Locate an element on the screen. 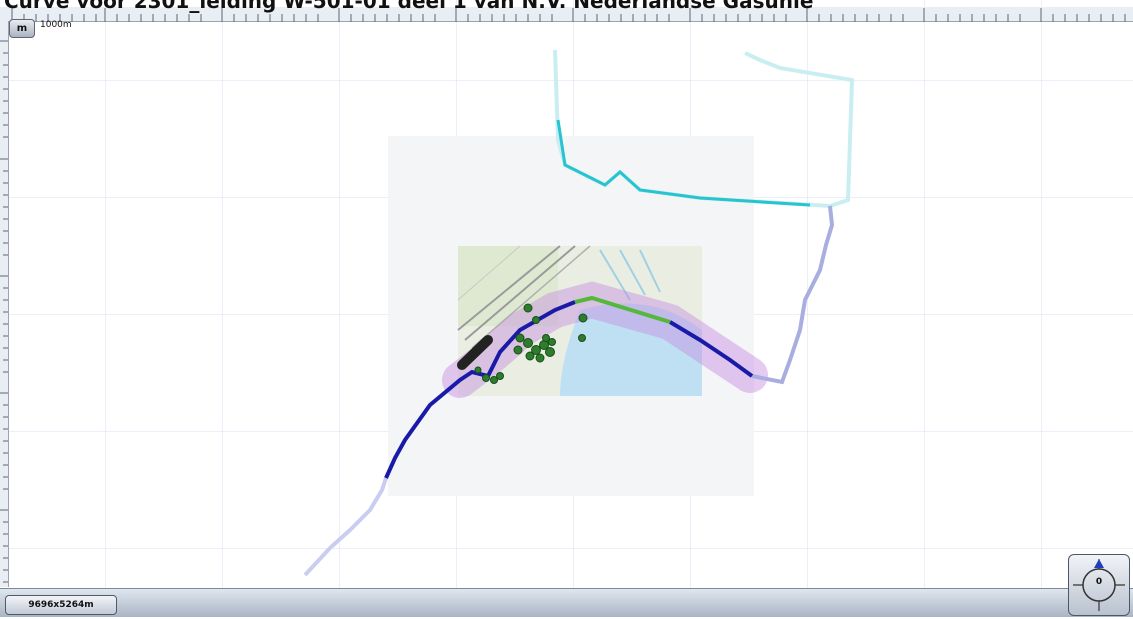  compass-control: 0 is located at coordinates (1099, 585).